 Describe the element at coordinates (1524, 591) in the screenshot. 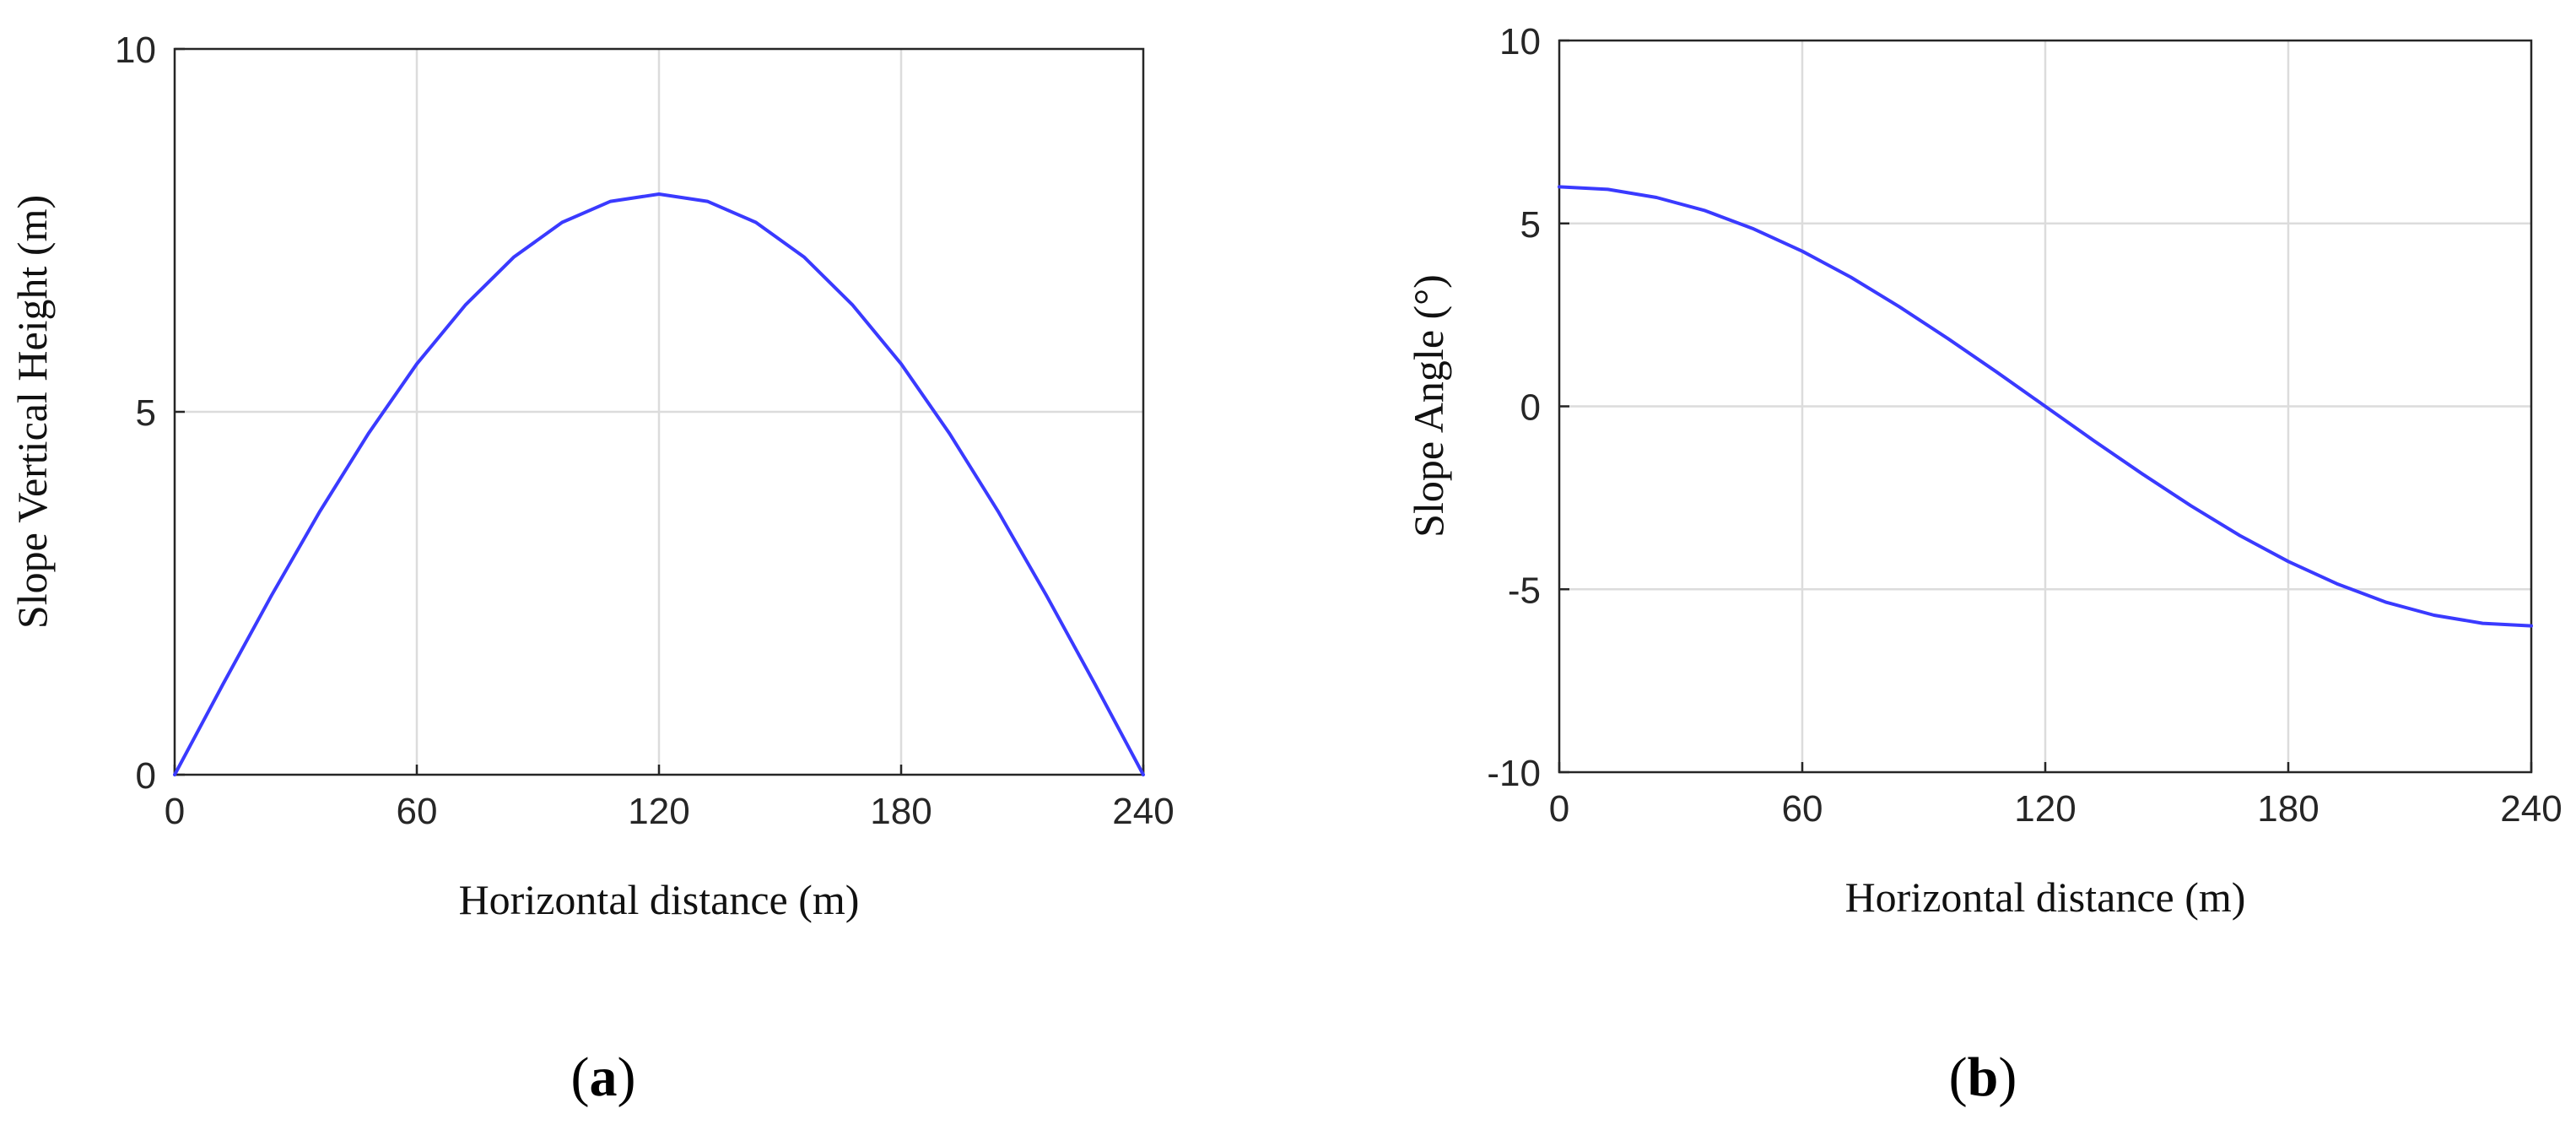

I see `y-tick-label: -5` at that location.